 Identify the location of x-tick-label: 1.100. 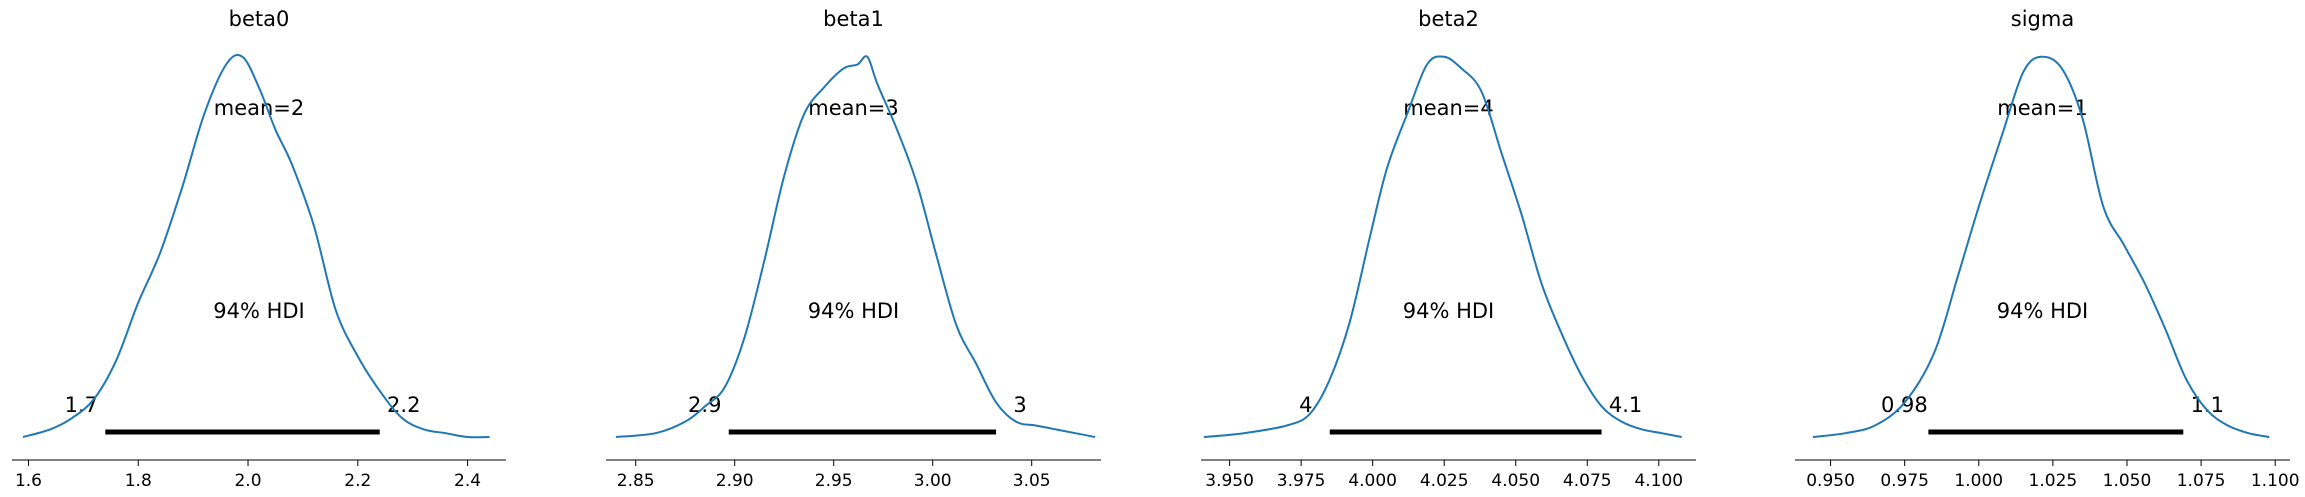
(2275, 481).